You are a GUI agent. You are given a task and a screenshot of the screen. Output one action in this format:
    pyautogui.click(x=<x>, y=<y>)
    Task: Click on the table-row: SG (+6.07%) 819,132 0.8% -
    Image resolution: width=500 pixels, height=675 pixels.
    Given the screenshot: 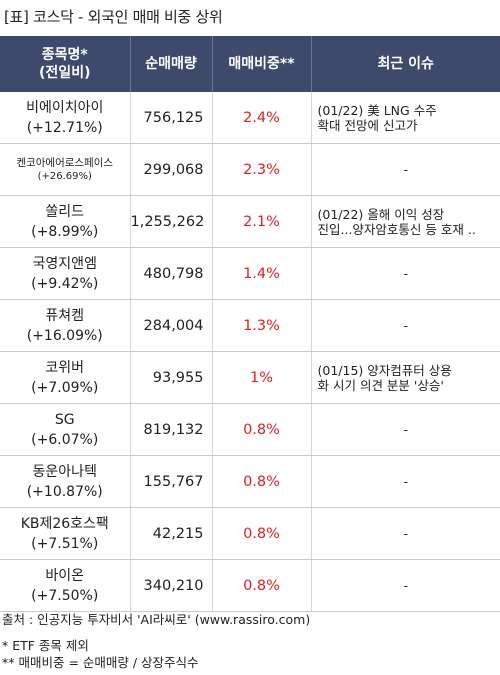 What is the action you would take?
    pyautogui.click(x=250, y=429)
    